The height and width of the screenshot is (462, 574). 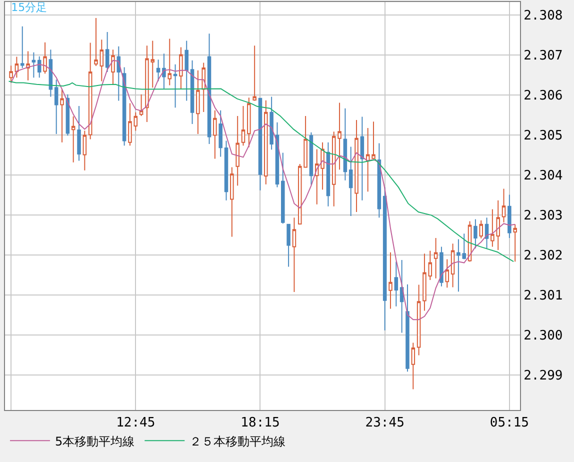 What do you see at coordinates (543, 376) in the screenshot?
I see `y-tick-label: 2.299` at bounding box center [543, 376].